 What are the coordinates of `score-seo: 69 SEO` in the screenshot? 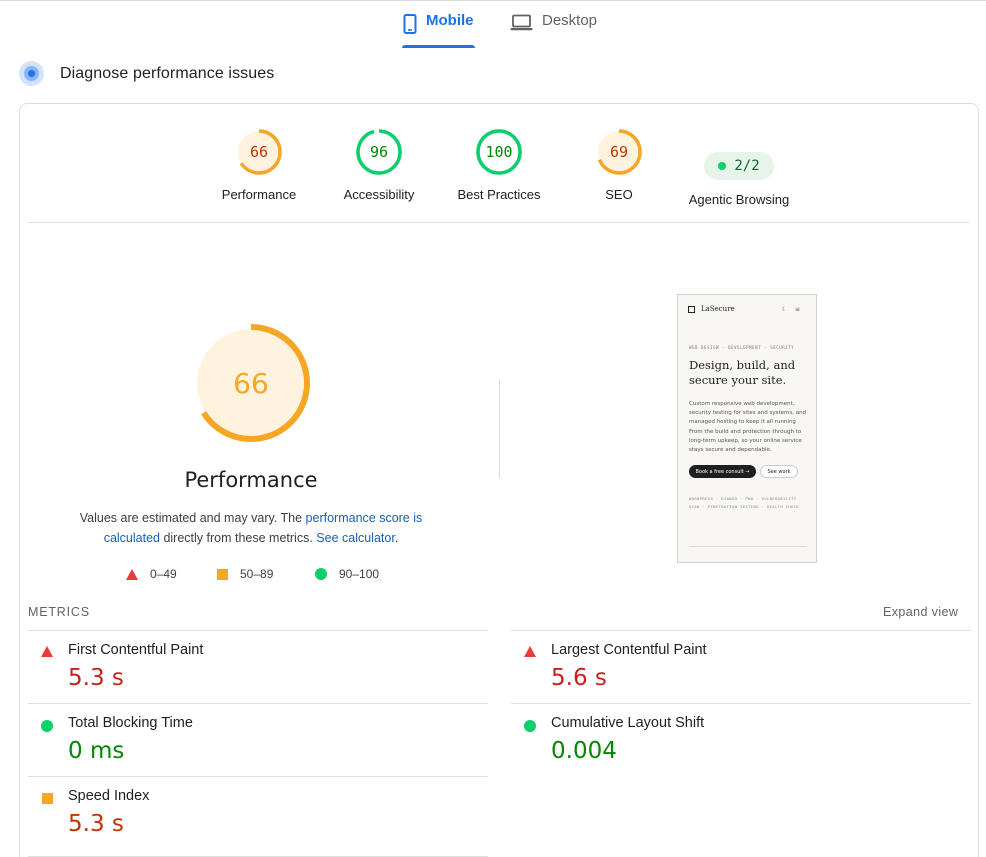 It's located at (619, 164).